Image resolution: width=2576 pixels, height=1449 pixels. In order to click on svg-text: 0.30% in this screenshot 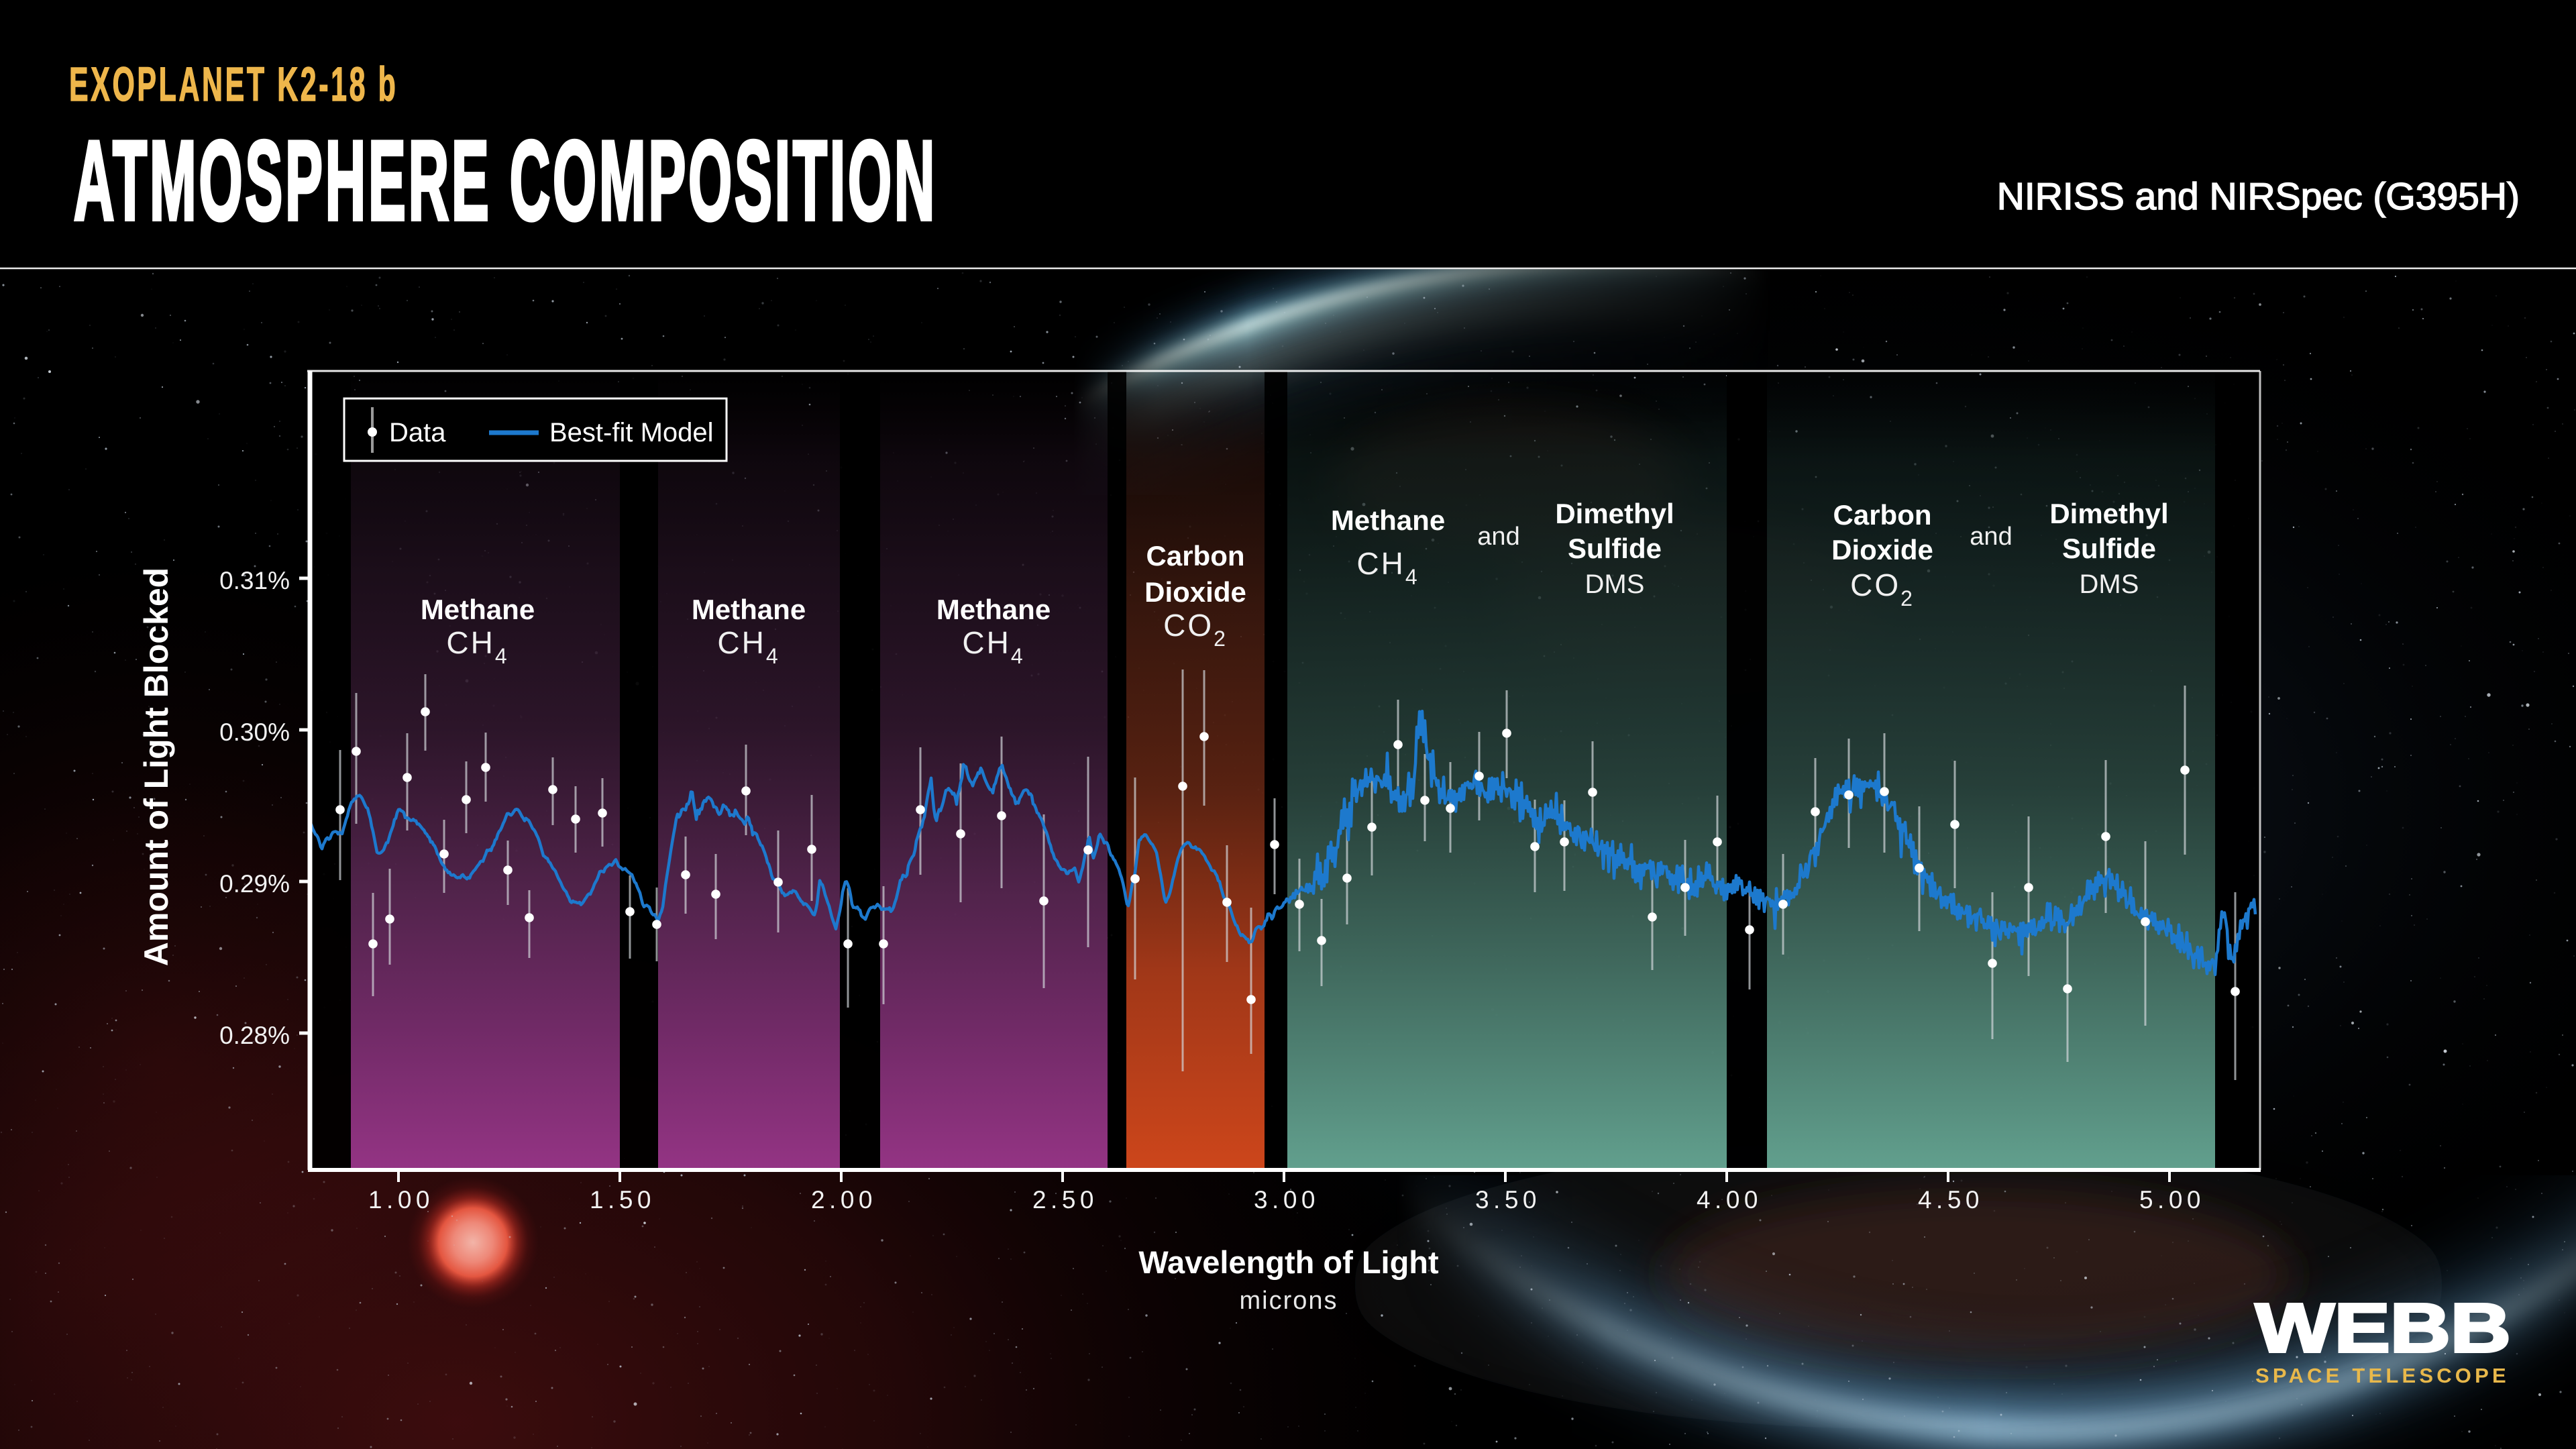, I will do `click(254, 732)`.